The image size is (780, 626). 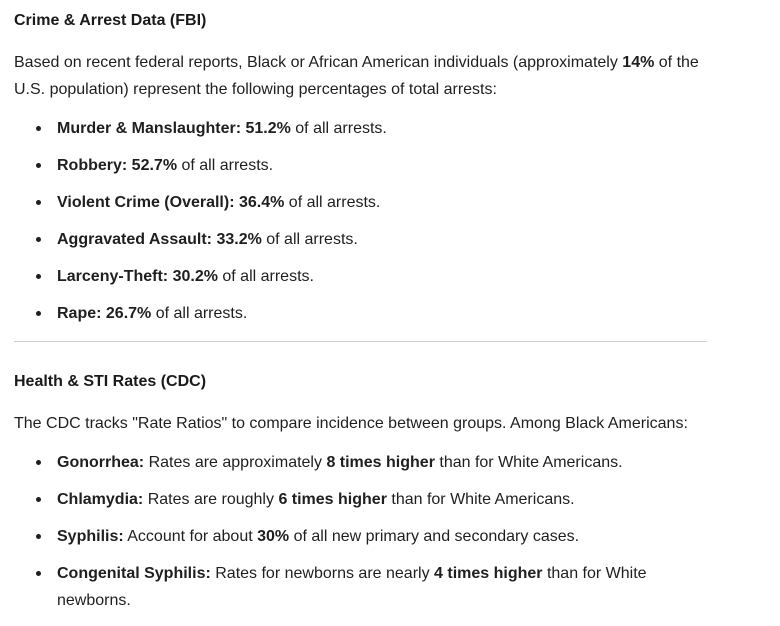 What do you see at coordinates (211, 499) in the screenshot?
I see `bullet-text: Rates are roughly` at bounding box center [211, 499].